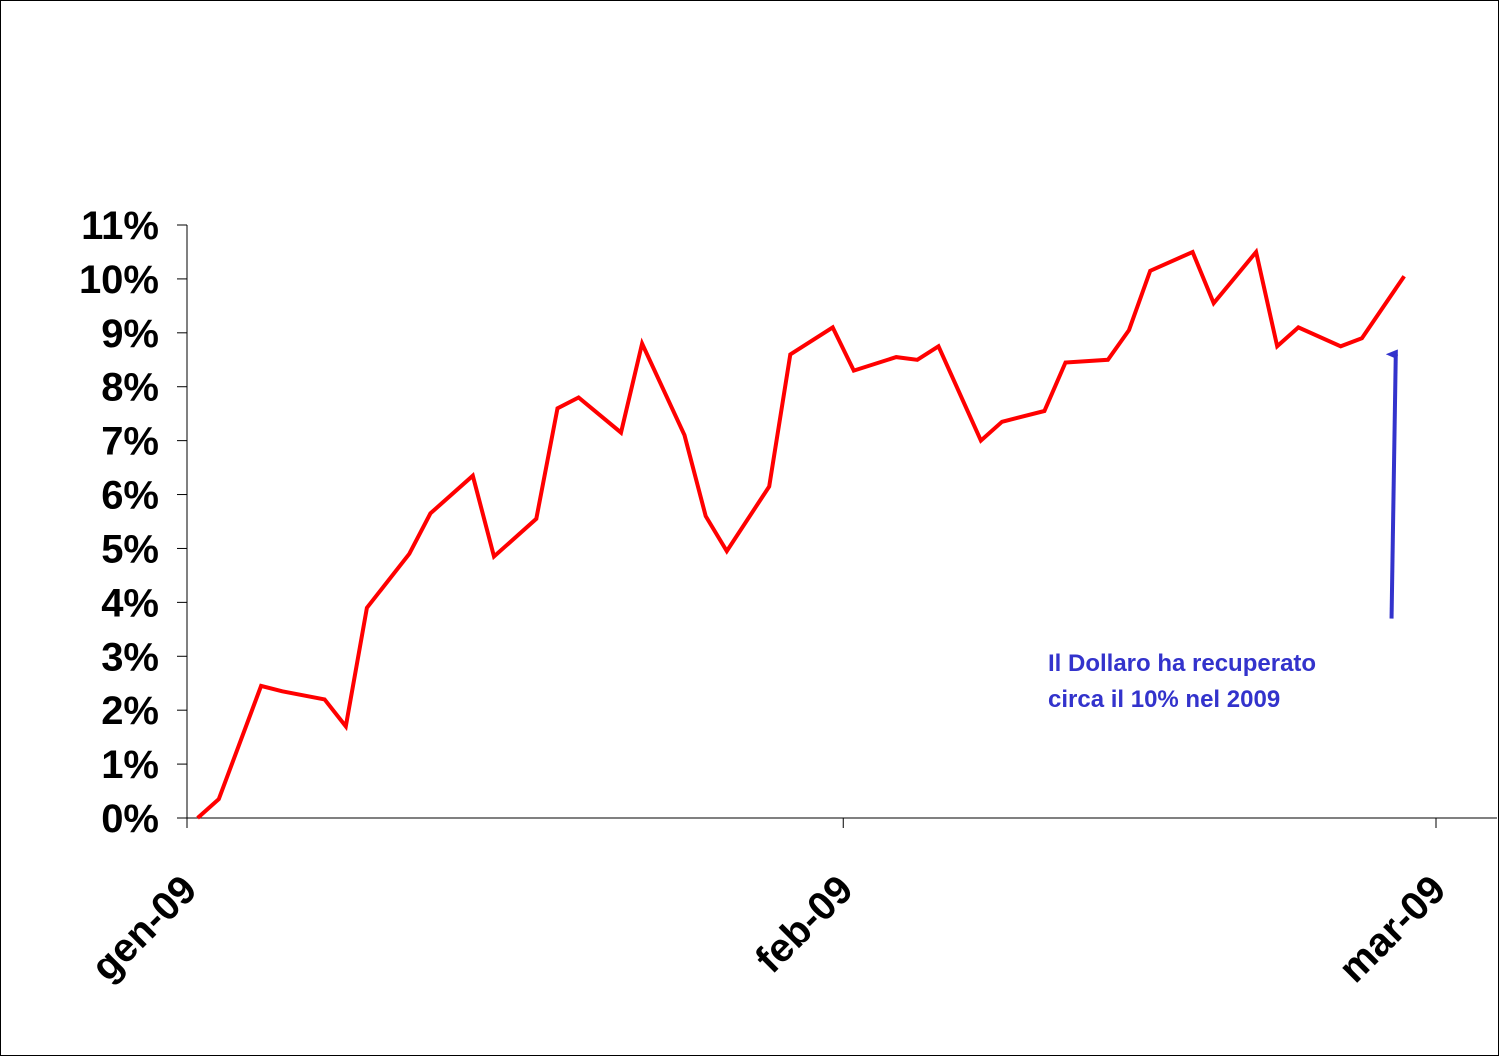 This screenshot has width=1499, height=1056. I want to click on y-tick-label: 11%, so click(120, 226).